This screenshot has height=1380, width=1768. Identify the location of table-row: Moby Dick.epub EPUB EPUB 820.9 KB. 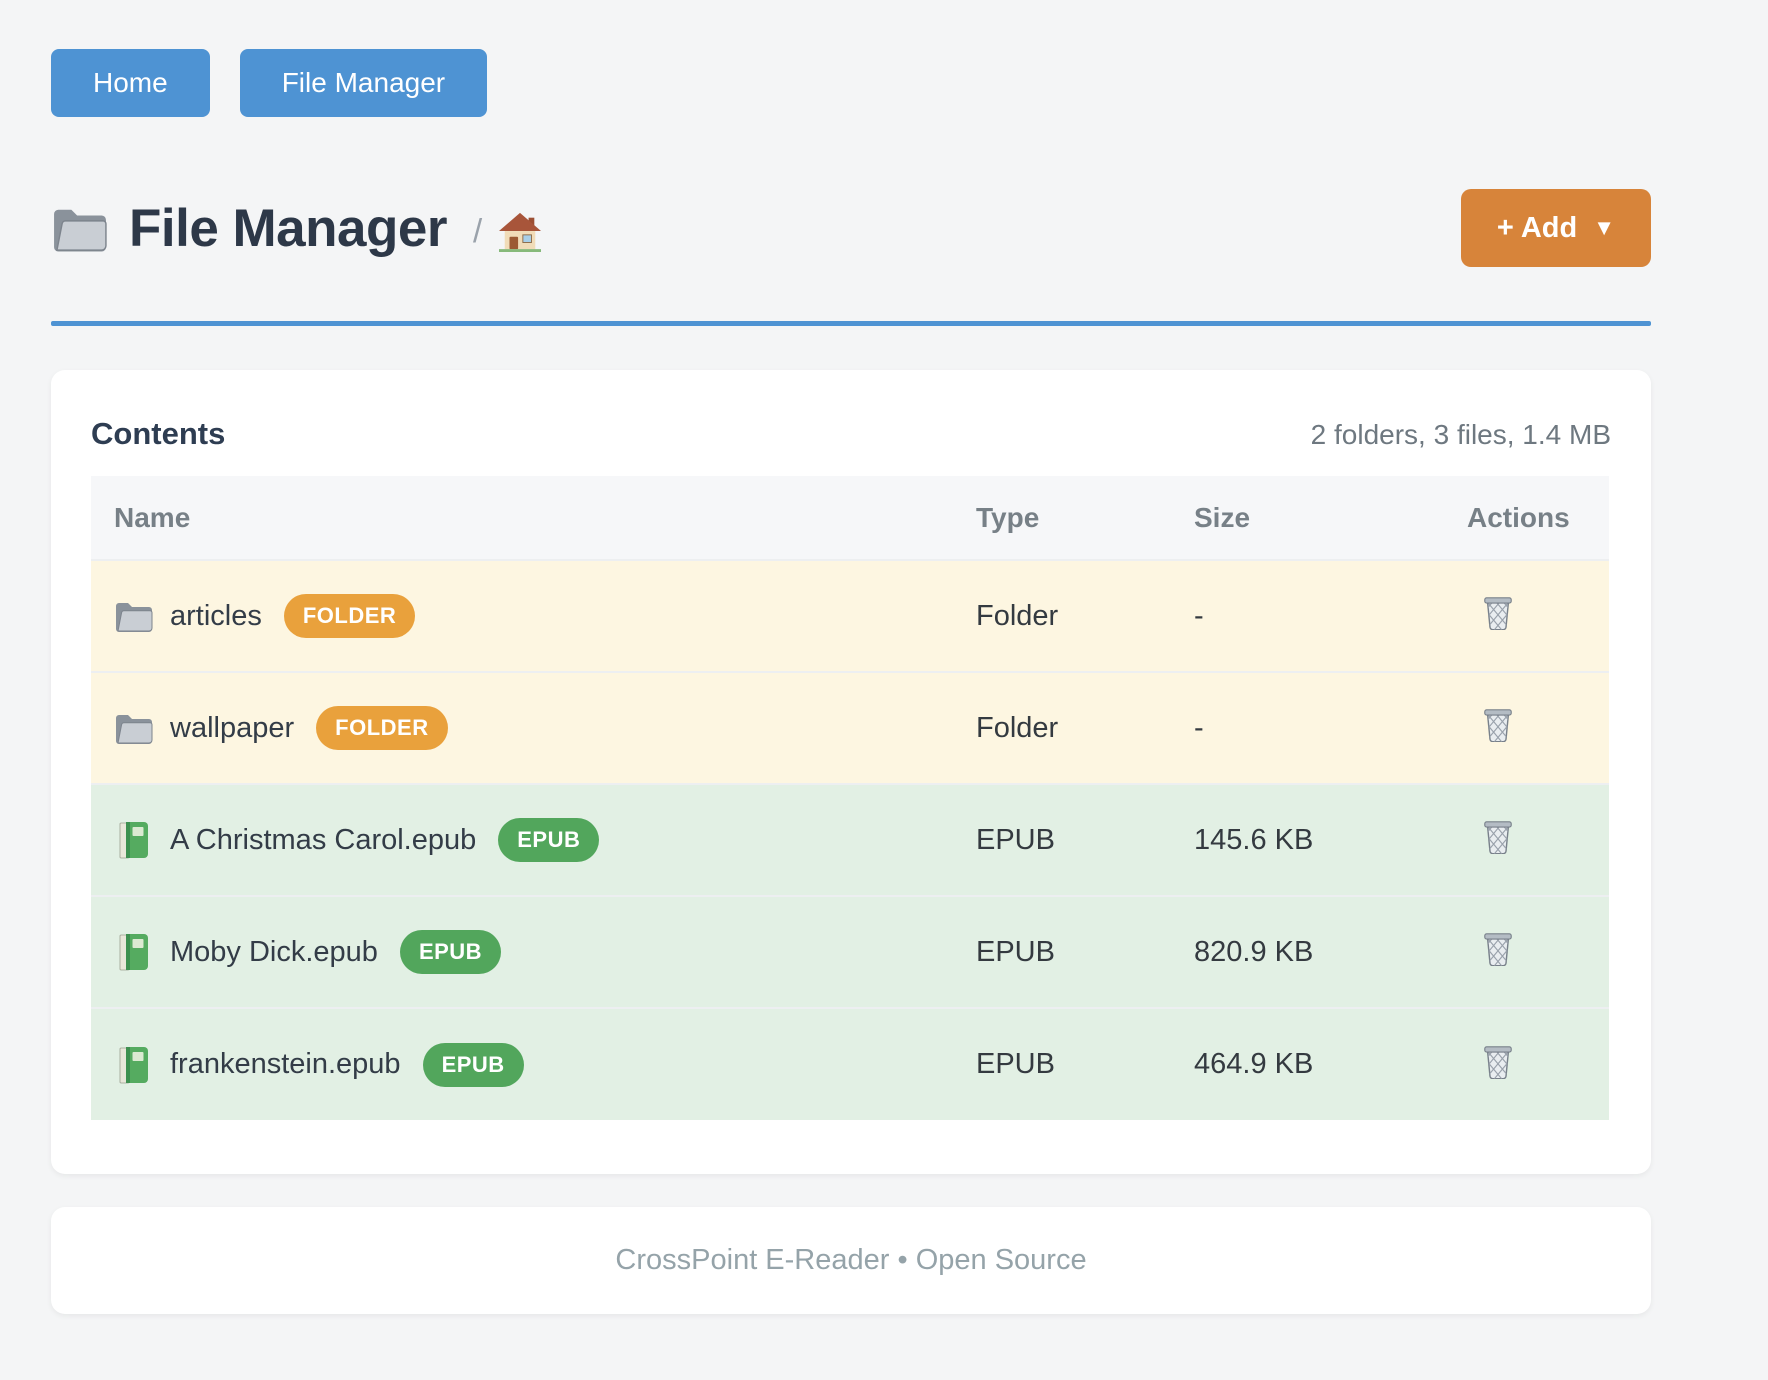
(850, 952).